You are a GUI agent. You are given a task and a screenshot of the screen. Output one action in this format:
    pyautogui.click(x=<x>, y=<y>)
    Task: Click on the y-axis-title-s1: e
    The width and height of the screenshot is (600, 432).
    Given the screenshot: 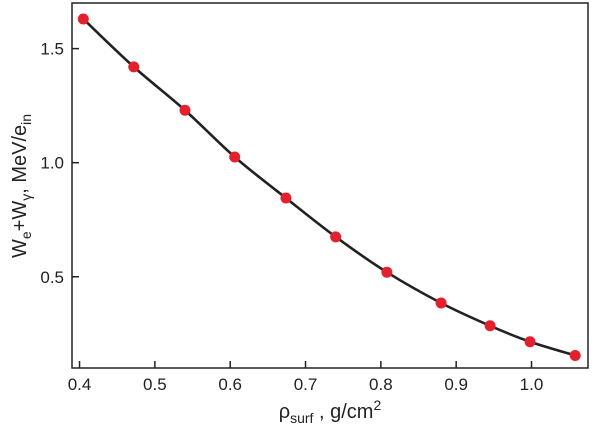 What is the action you would take?
    pyautogui.click(x=26, y=235)
    